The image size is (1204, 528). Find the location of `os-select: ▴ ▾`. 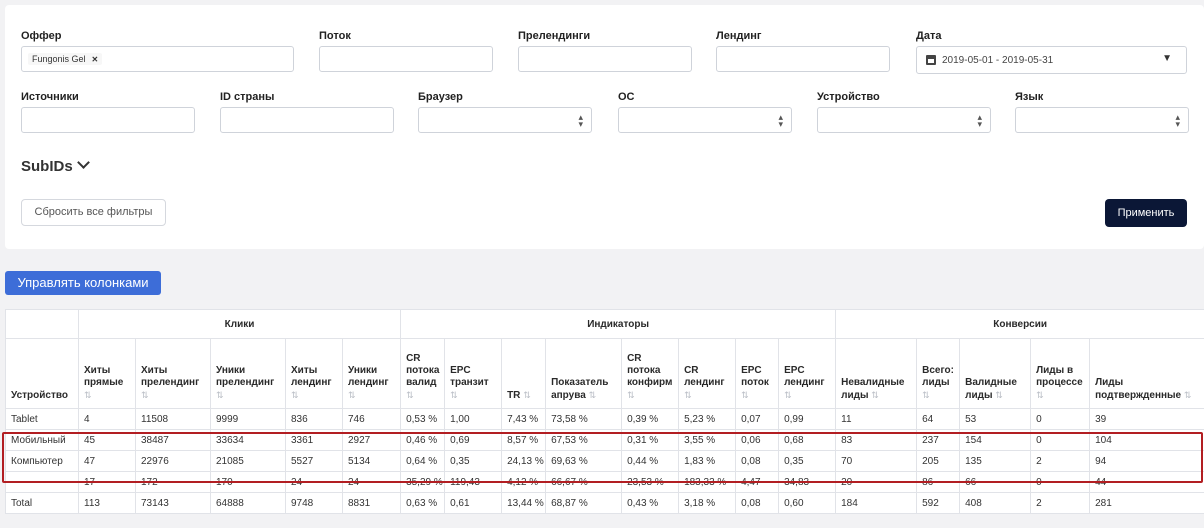

os-select: ▴ ▾ is located at coordinates (705, 120).